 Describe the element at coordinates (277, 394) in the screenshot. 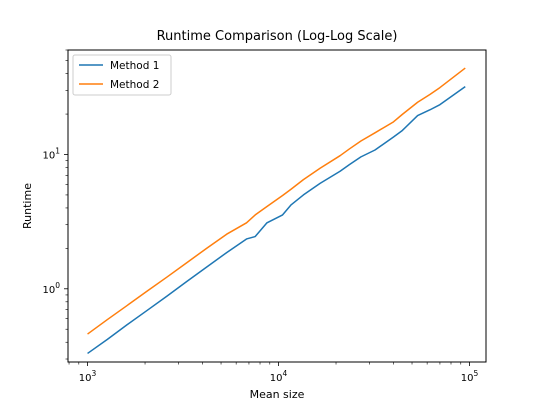

I see `x-axis-label: Mean size` at that location.